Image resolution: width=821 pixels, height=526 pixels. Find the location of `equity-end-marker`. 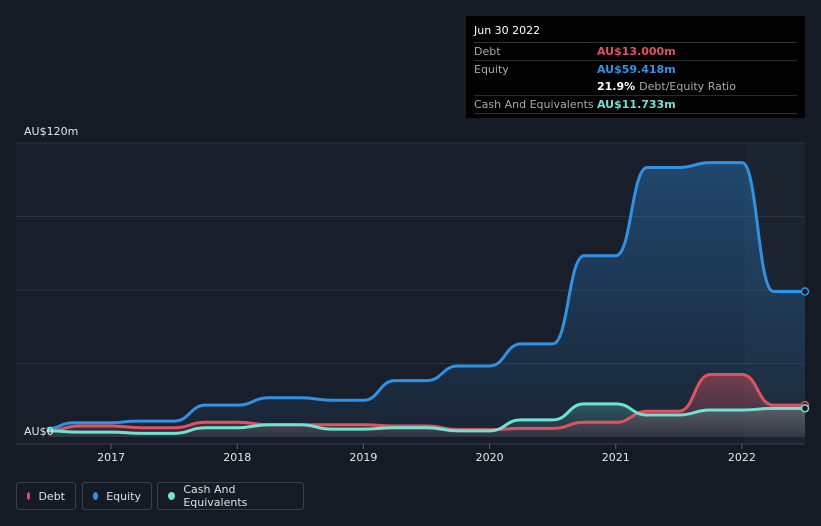

equity-end-marker is located at coordinates (805, 291).